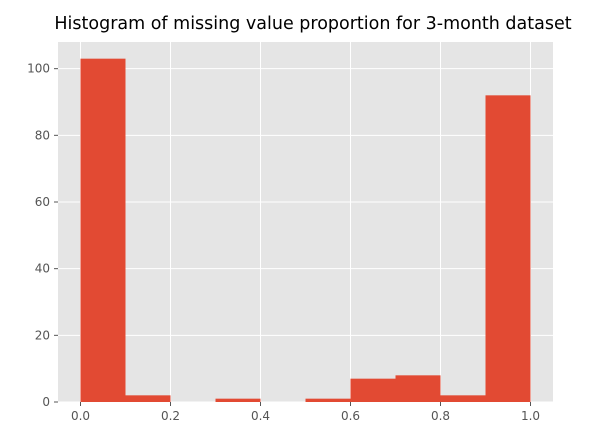 Image resolution: width=613 pixels, height=440 pixels. What do you see at coordinates (42, 202) in the screenshot?
I see `y-tick-label: 60` at bounding box center [42, 202].